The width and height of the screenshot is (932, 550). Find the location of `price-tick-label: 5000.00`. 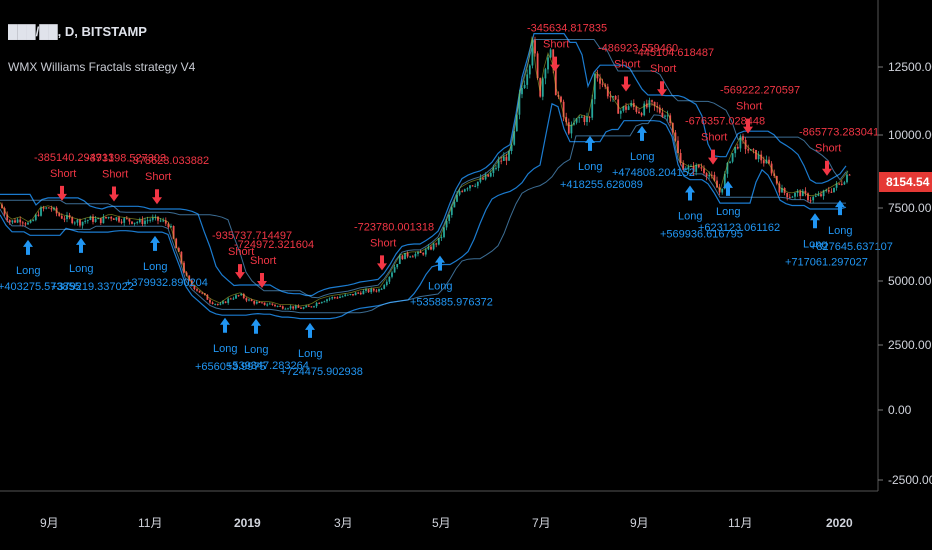

price-tick-label: 5000.00 is located at coordinates (910, 281).